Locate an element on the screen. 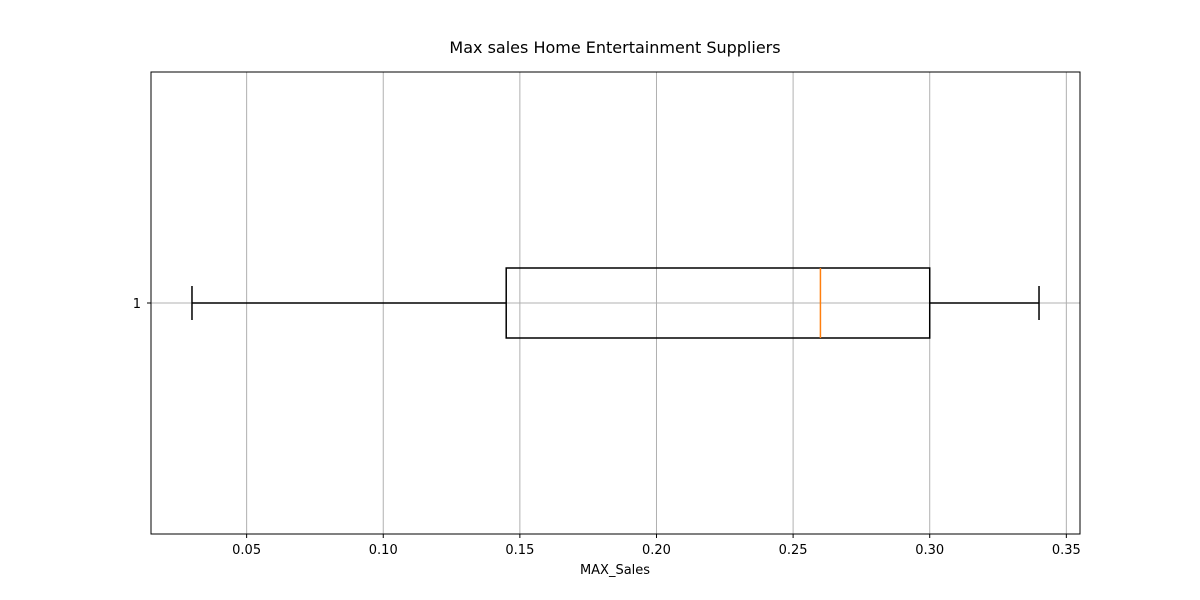 The width and height of the screenshot is (1200, 600). y-tick-label: 1 is located at coordinates (137, 304).